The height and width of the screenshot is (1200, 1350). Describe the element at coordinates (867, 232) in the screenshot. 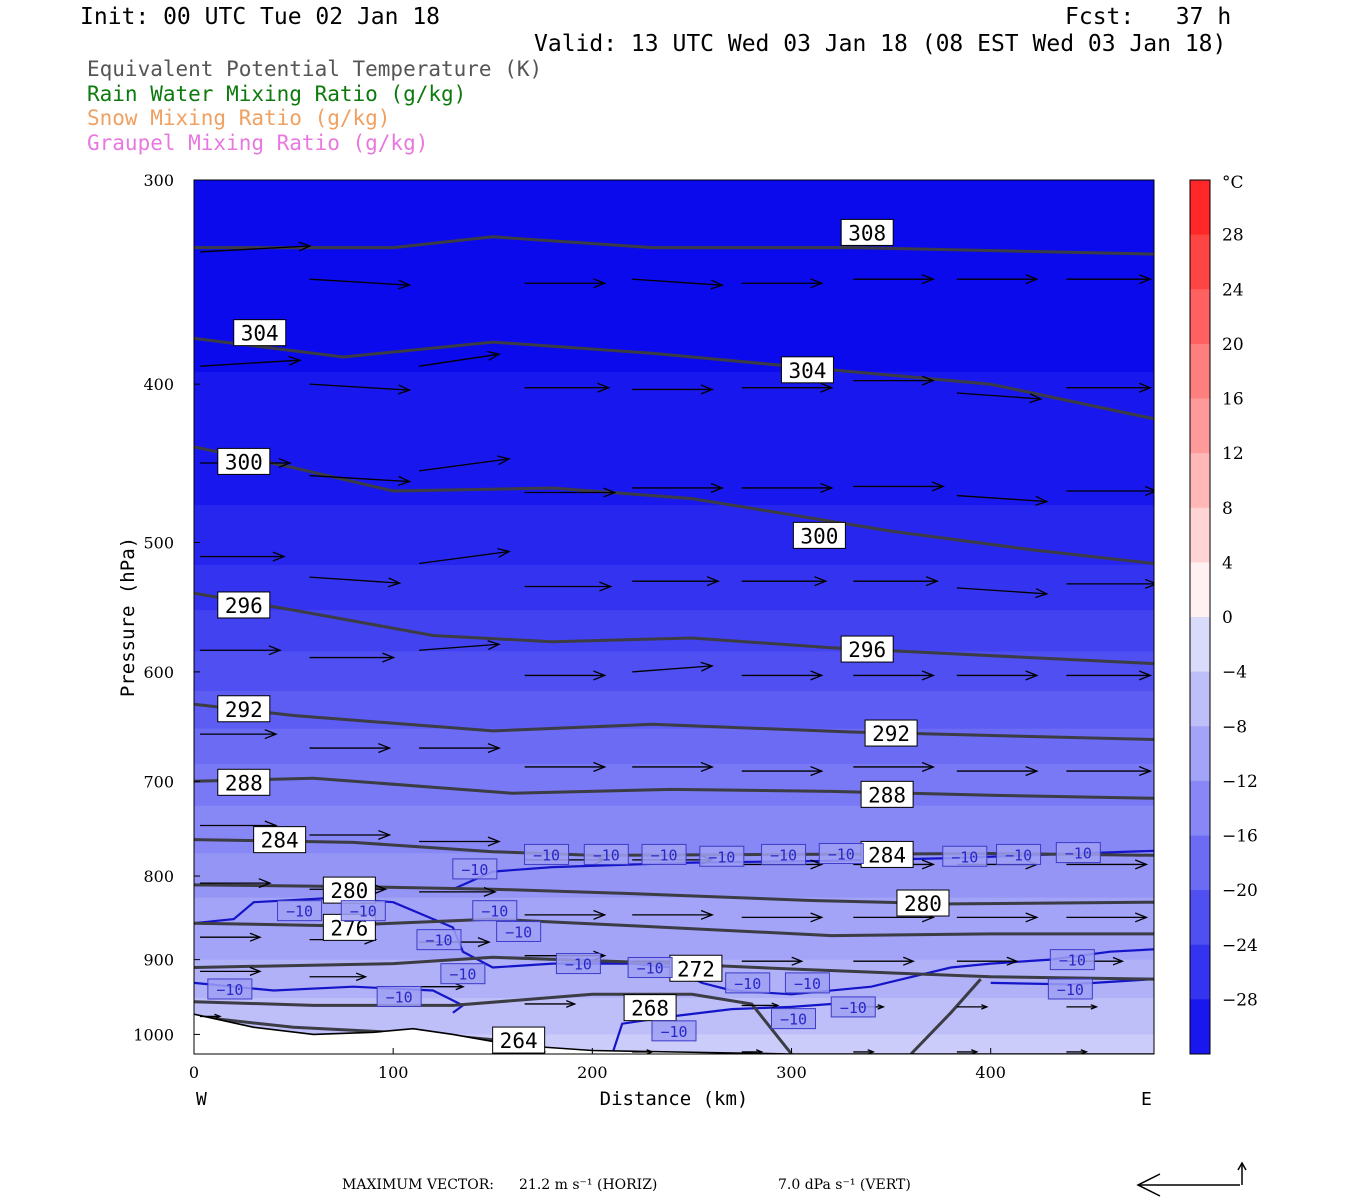

I see `theta-e-label: 308` at that location.